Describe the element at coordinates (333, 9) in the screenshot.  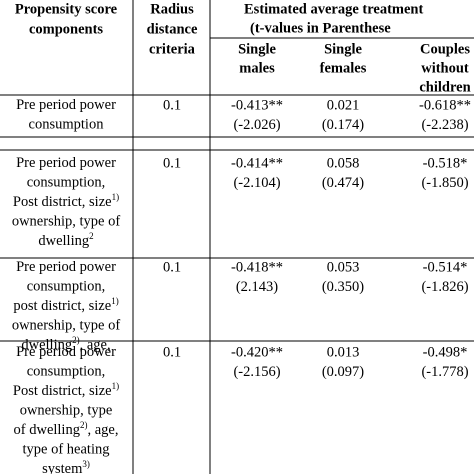
I see `header-text: Estimated average treatment` at that location.